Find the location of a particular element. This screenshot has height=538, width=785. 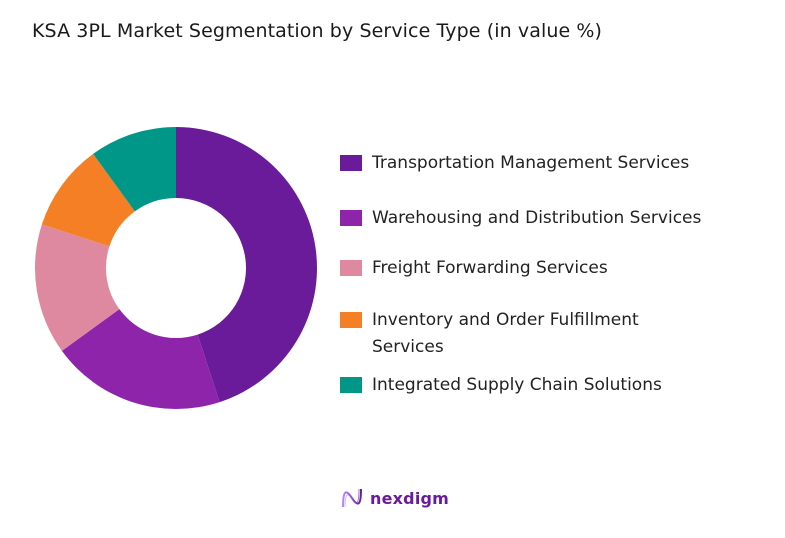

legend-item-inventory: Inventory and Order Fulfillment Services is located at coordinates (521, 334).